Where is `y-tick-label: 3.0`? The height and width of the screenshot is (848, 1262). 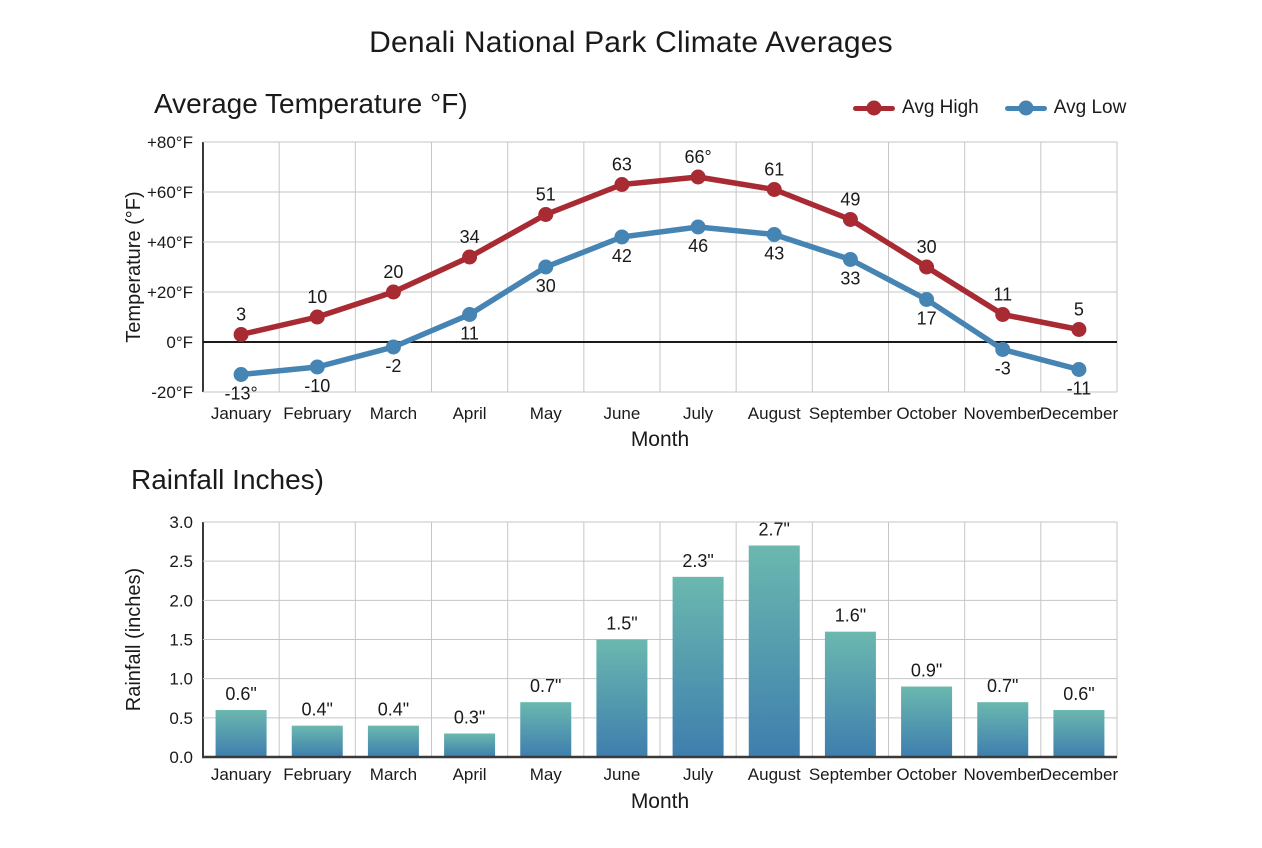
y-tick-label: 3.0 is located at coordinates (181, 522).